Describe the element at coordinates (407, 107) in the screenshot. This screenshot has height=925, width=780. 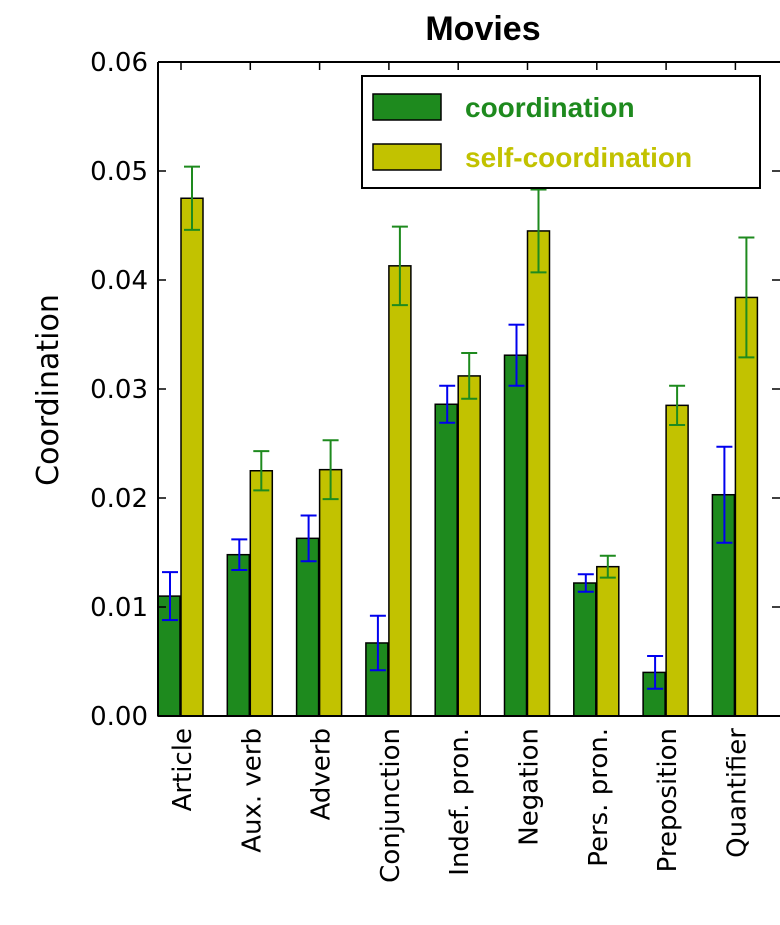
I see `legend-swatch-coordination` at that location.